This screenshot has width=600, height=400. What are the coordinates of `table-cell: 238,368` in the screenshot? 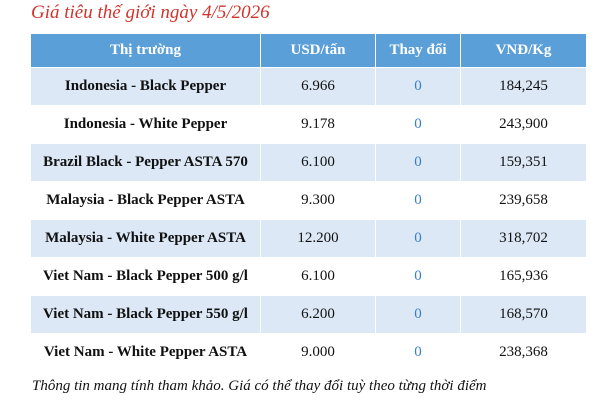 It's located at (523, 352).